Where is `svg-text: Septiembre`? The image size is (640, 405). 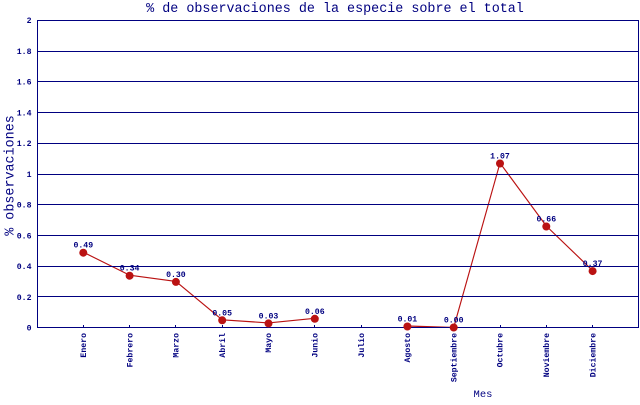 svg-text: Septiembre is located at coordinates (454, 357).